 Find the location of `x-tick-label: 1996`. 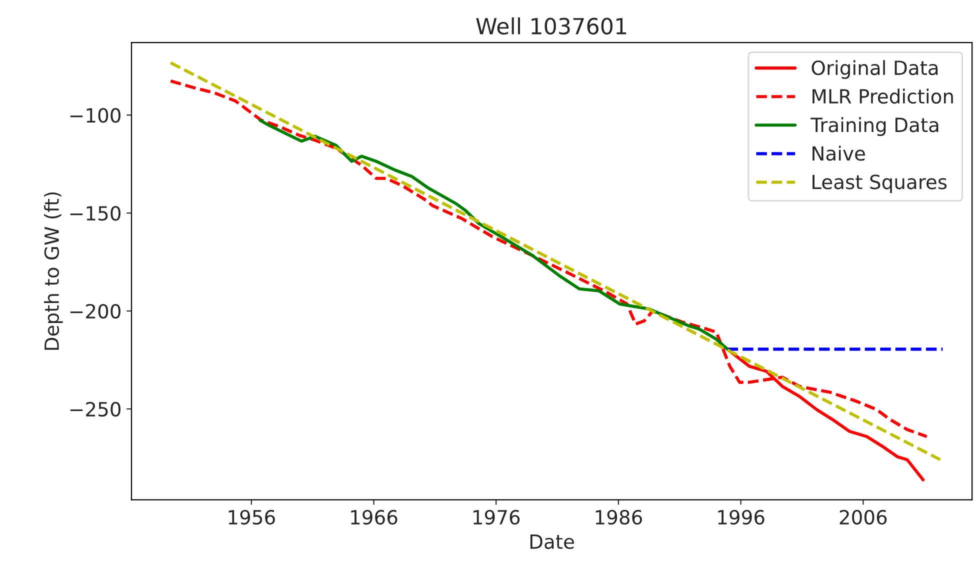

x-tick-label: 1996 is located at coordinates (741, 517).